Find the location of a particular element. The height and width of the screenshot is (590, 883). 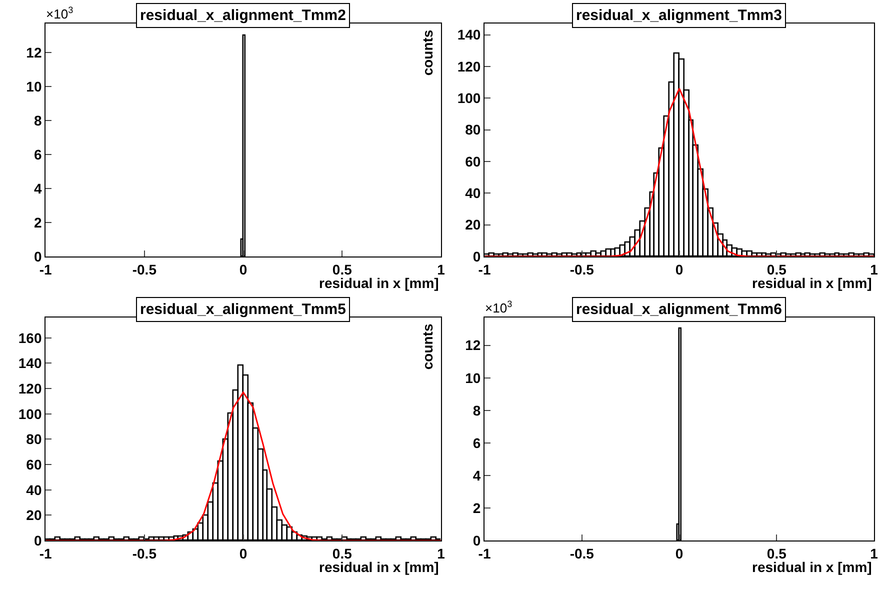

chart-title: residual_x_alignment_Tmm5 is located at coordinates (243, 309).